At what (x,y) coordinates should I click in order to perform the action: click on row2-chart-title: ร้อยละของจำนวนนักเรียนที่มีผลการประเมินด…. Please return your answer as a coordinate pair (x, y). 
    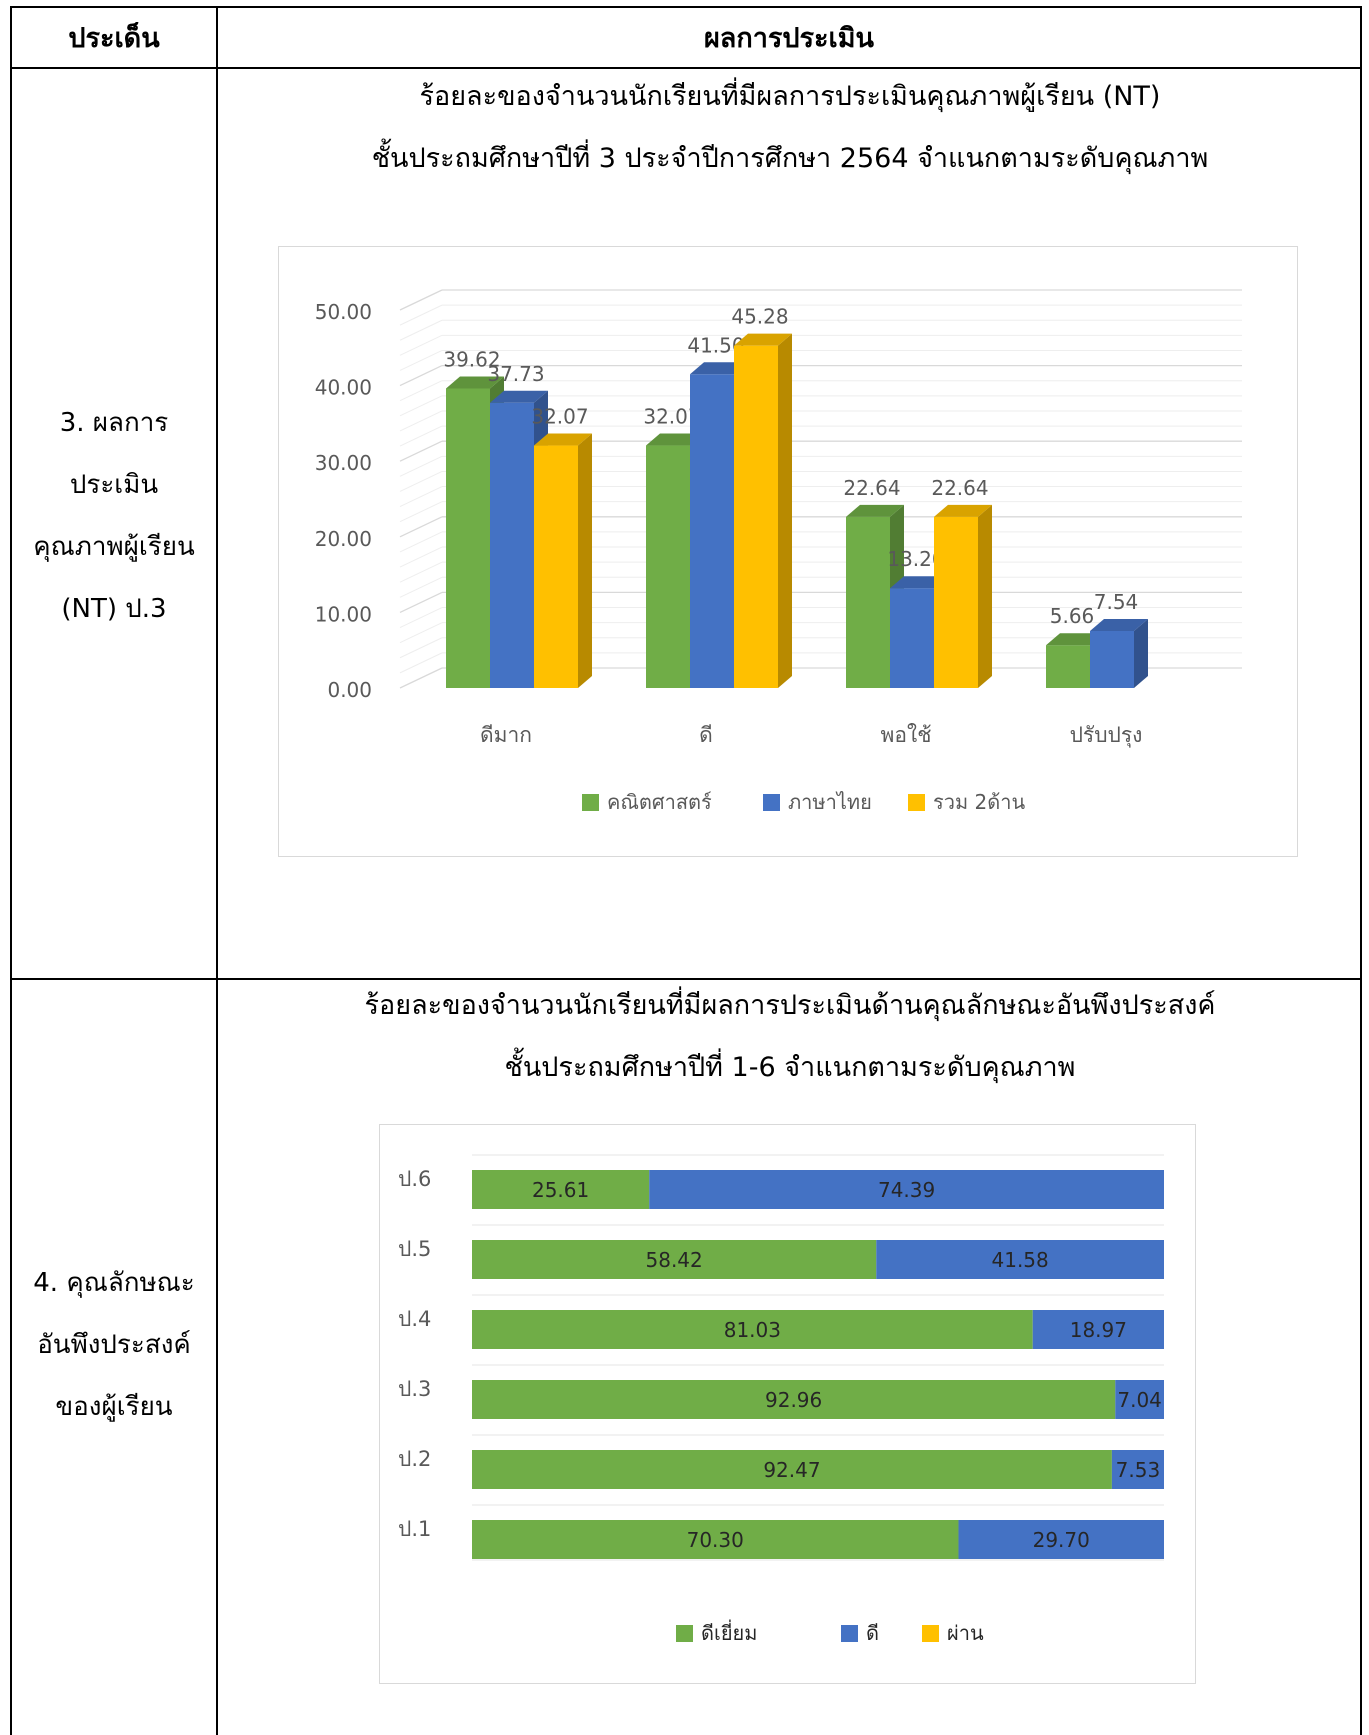
    Looking at the image, I should click on (790, 1037).